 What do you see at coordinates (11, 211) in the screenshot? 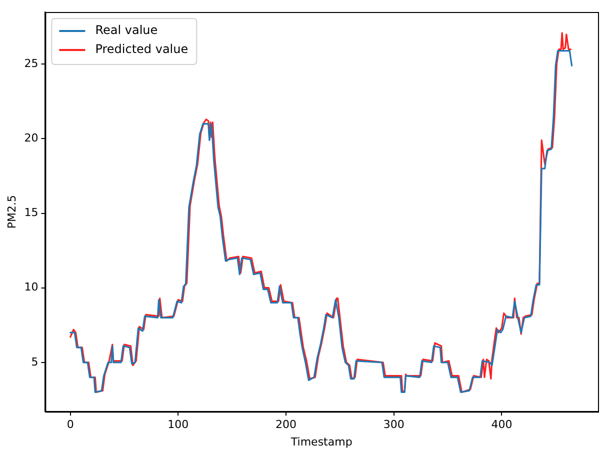
I see `y-axis-title: PM2.5` at bounding box center [11, 211].